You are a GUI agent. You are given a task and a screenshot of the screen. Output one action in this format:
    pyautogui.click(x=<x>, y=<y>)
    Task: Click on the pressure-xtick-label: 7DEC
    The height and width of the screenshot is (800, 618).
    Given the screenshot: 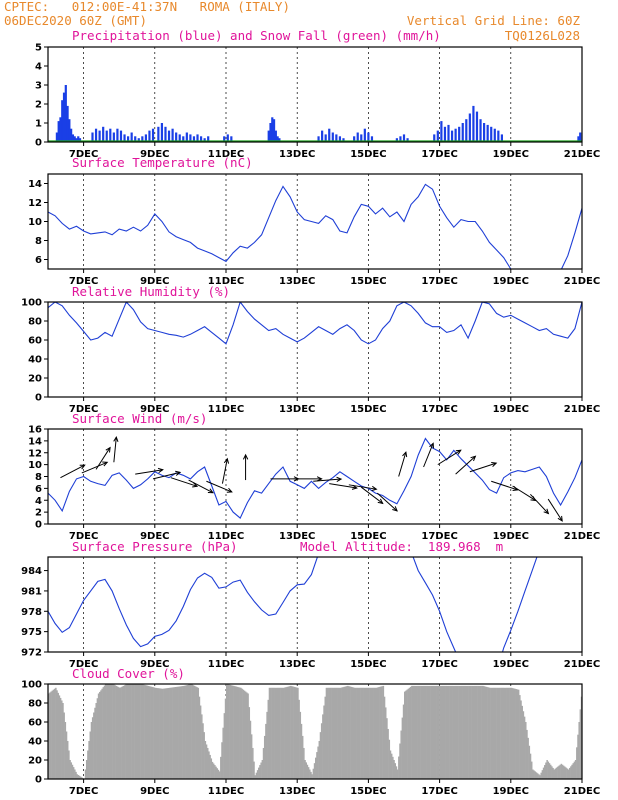 What is the action you would take?
    pyautogui.click(x=83, y=664)
    